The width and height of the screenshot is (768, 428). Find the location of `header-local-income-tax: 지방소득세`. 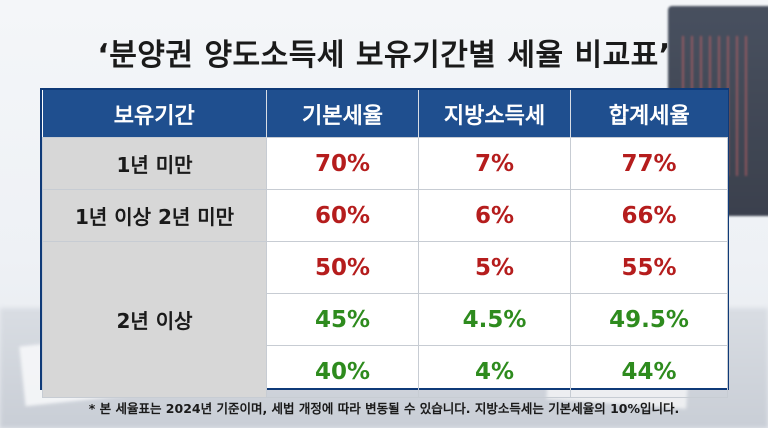

header-local-income-tax: 지방소득세 is located at coordinates (494, 114).